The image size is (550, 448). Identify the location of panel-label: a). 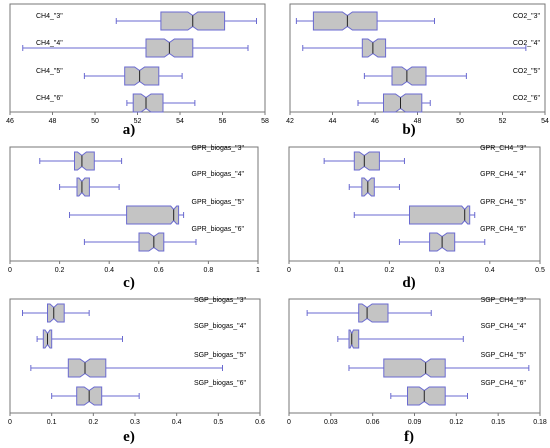
(129, 130).